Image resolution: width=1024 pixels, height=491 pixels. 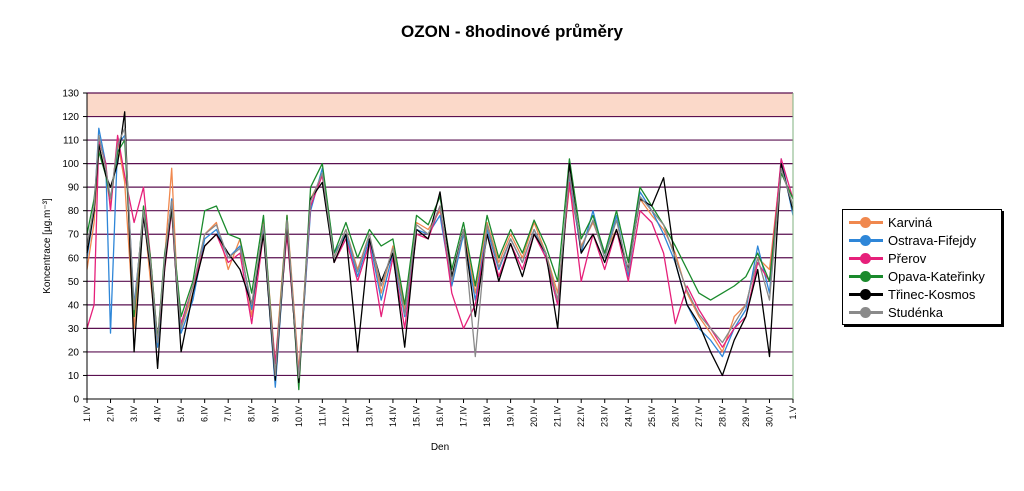 What do you see at coordinates (74, 188) in the screenshot?
I see `y-tick-label: 90` at bounding box center [74, 188].